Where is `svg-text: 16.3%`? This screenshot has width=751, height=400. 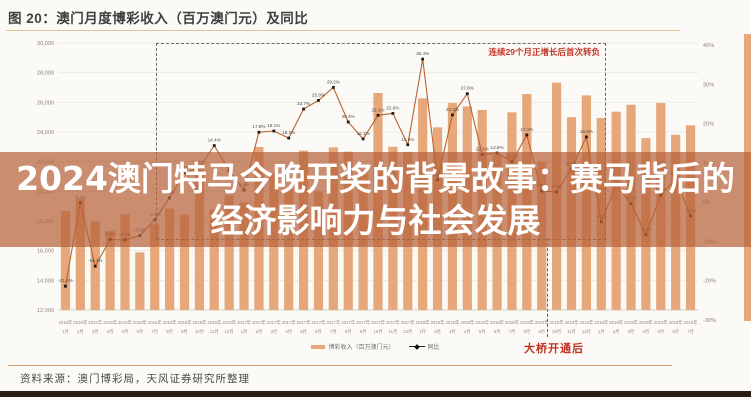 svg-text: 16.3% is located at coordinates (288, 132).